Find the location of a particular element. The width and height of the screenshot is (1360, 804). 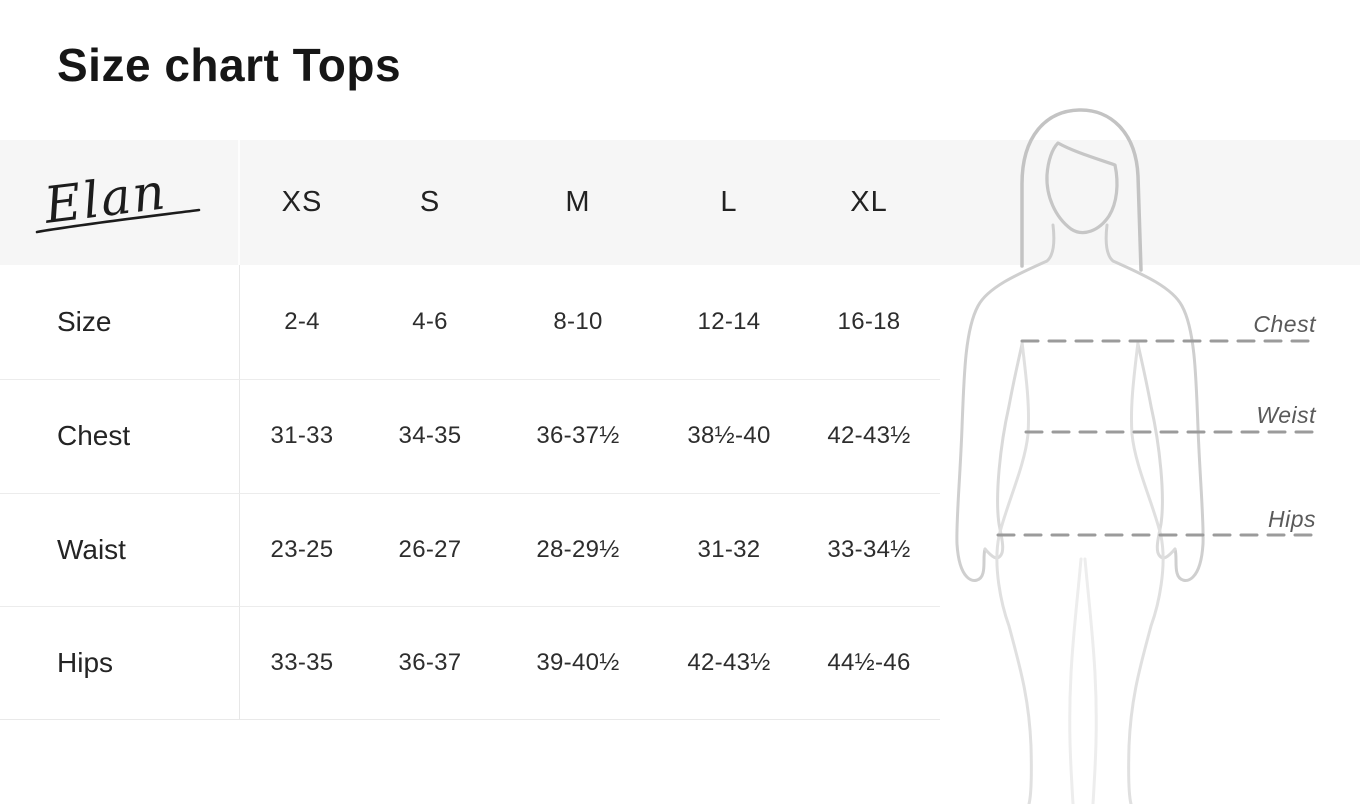

column-header-xs: XS is located at coordinates (302, 202).